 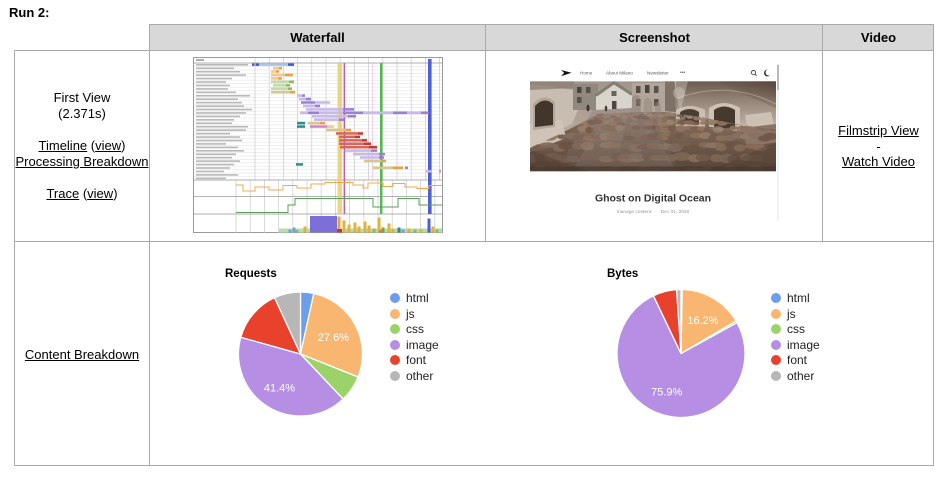 What do you see at coordinates (279, 389) in the screenshot?
I see `svg-text: 41.4%` at bounding box center [279, 389].